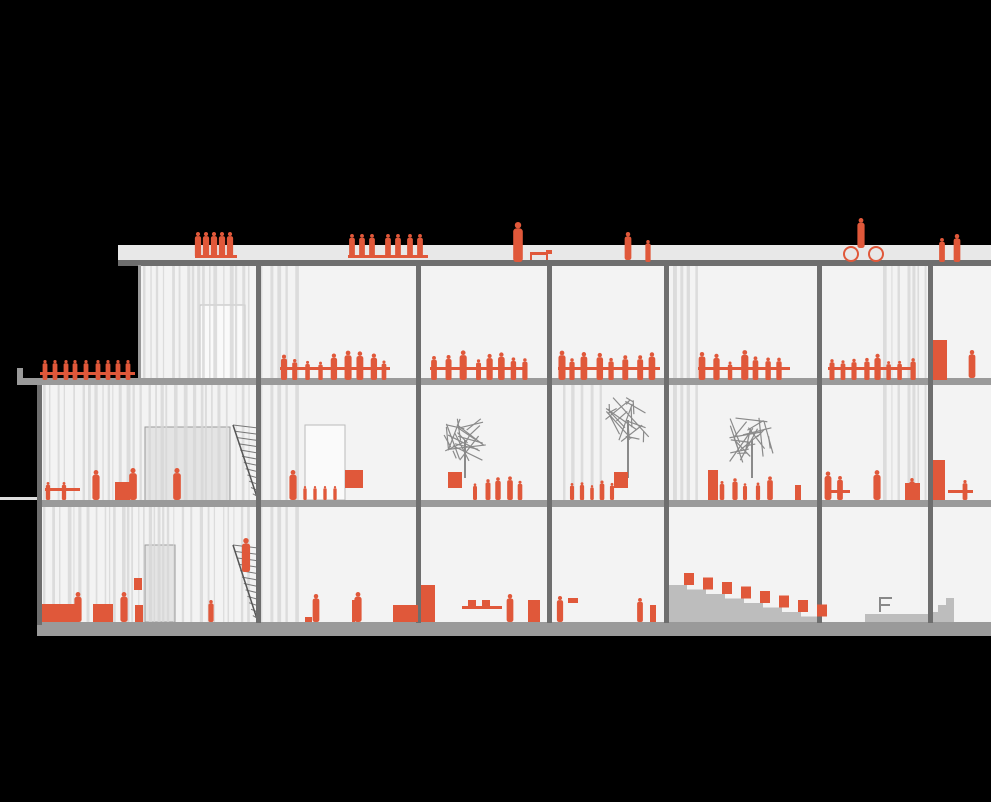 This screenshot has height=802, width=991. I want to click on cabinet, so click(939, 480).